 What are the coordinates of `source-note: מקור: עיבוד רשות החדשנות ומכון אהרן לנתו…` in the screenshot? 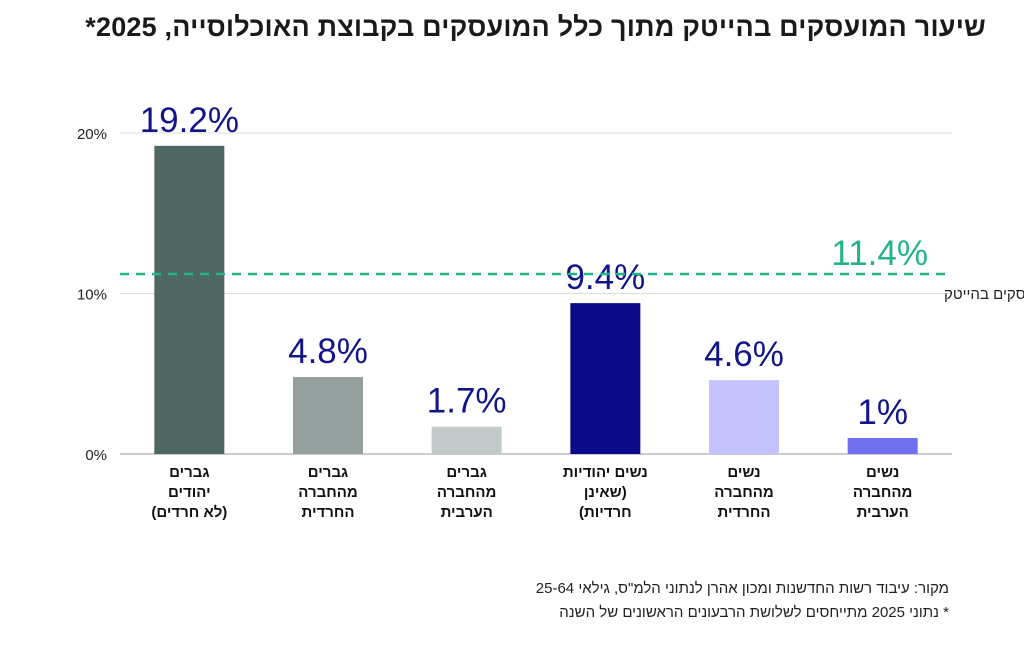 It's located at (742, 588).